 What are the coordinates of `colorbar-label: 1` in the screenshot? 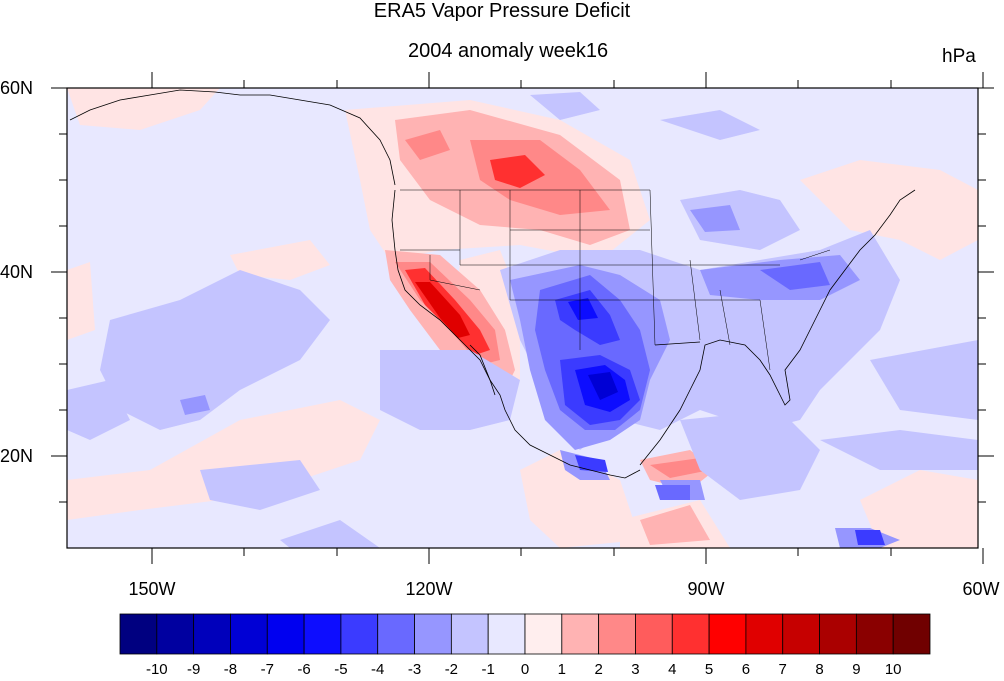 It's located at (562, 669).